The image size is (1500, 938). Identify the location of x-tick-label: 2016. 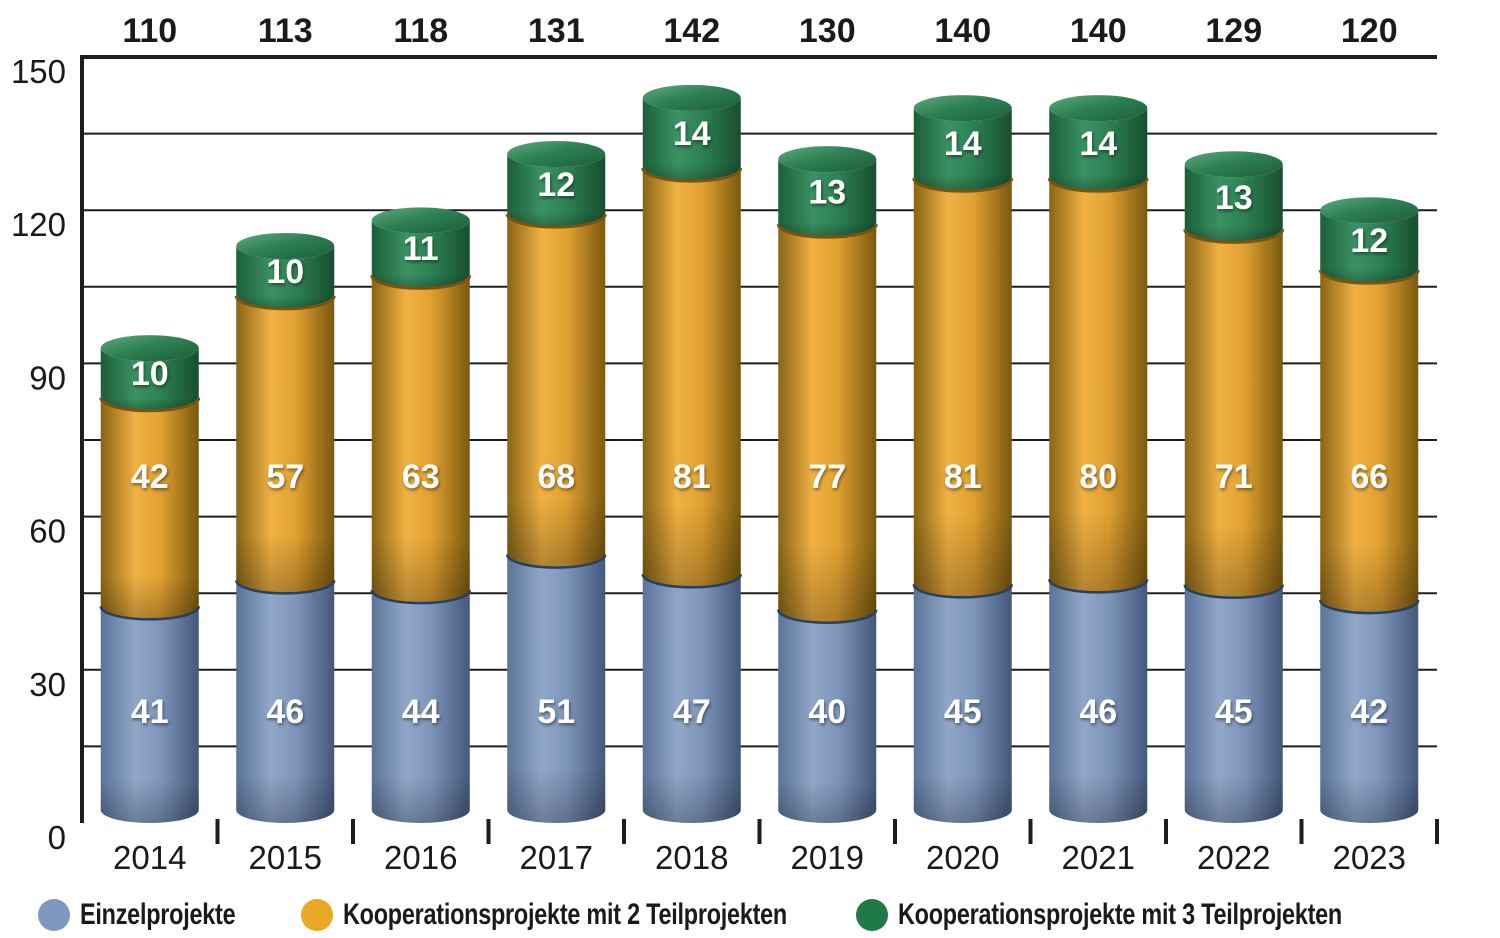
(420, 857).